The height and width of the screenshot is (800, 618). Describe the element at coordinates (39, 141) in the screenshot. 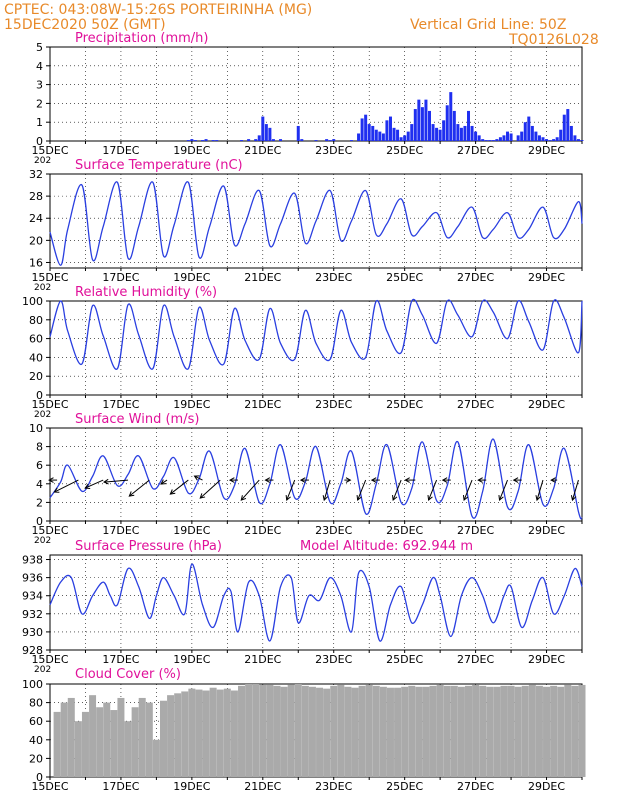

I see `y-tick-label: 0` at that location.